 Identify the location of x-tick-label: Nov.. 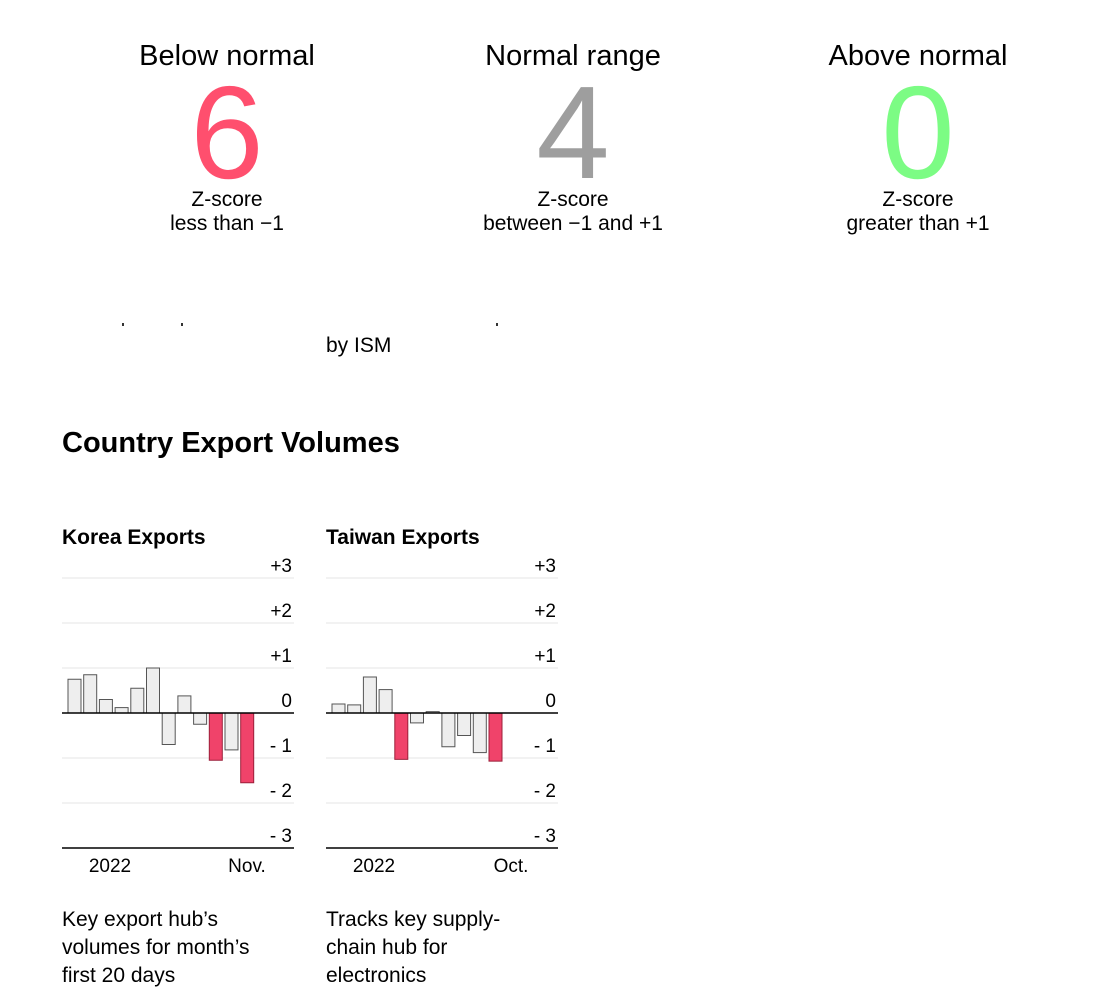
(247, 866).